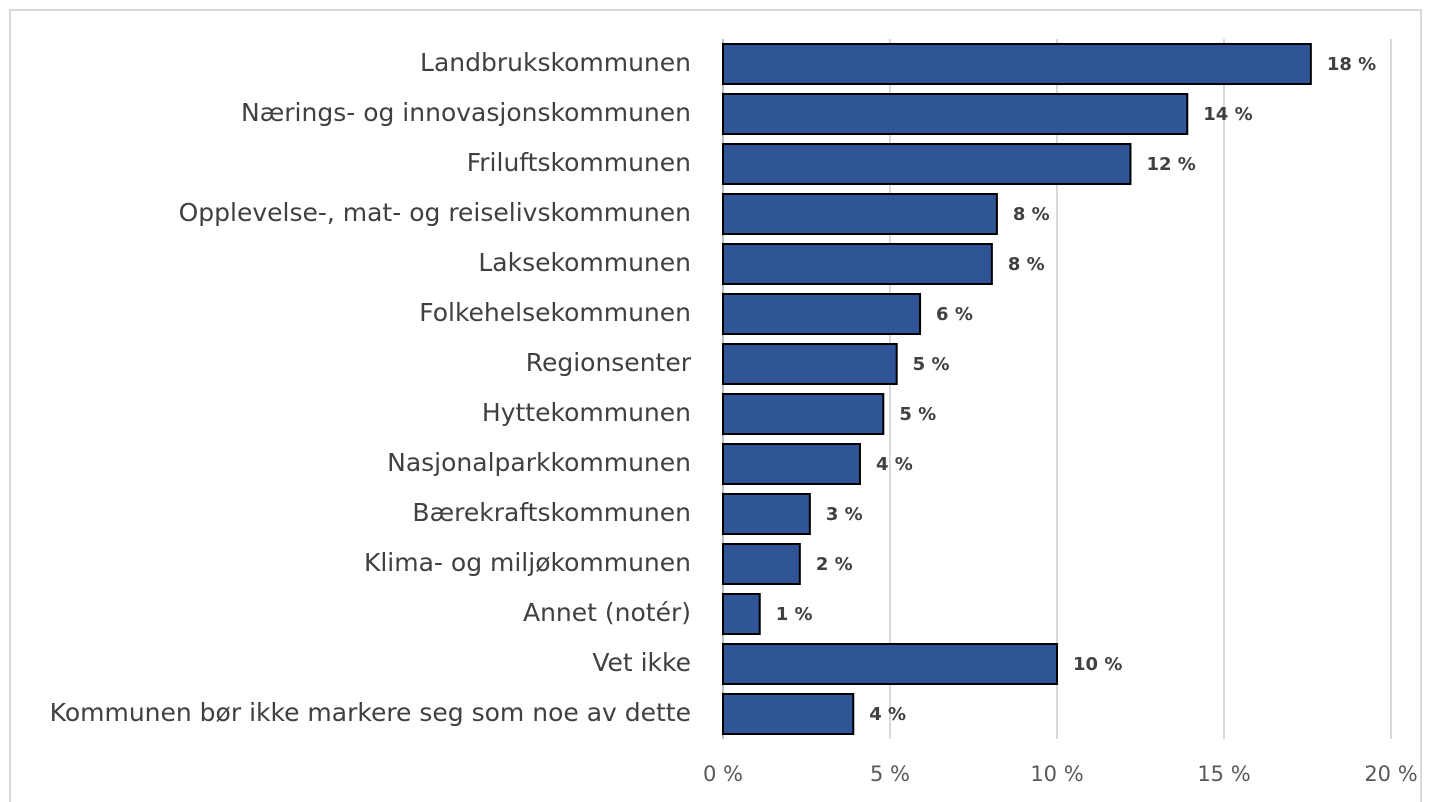  I want to click on y-tick-label: Nasjonalparkkommunen, so click(539, 462).